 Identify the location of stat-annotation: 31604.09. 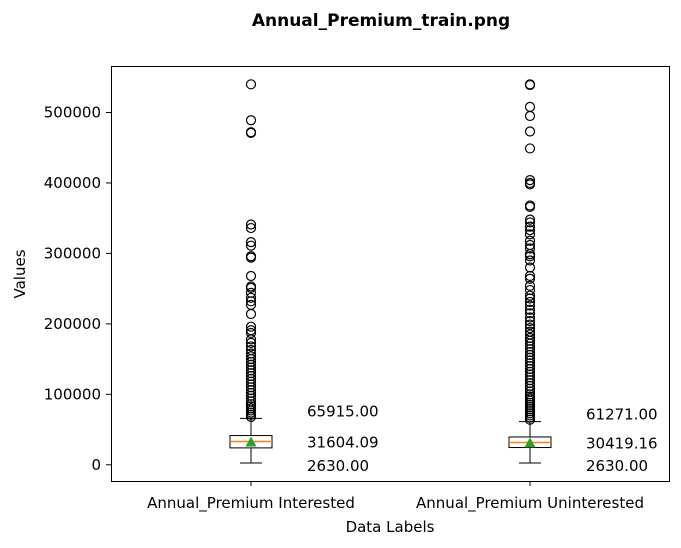
(343, 443).